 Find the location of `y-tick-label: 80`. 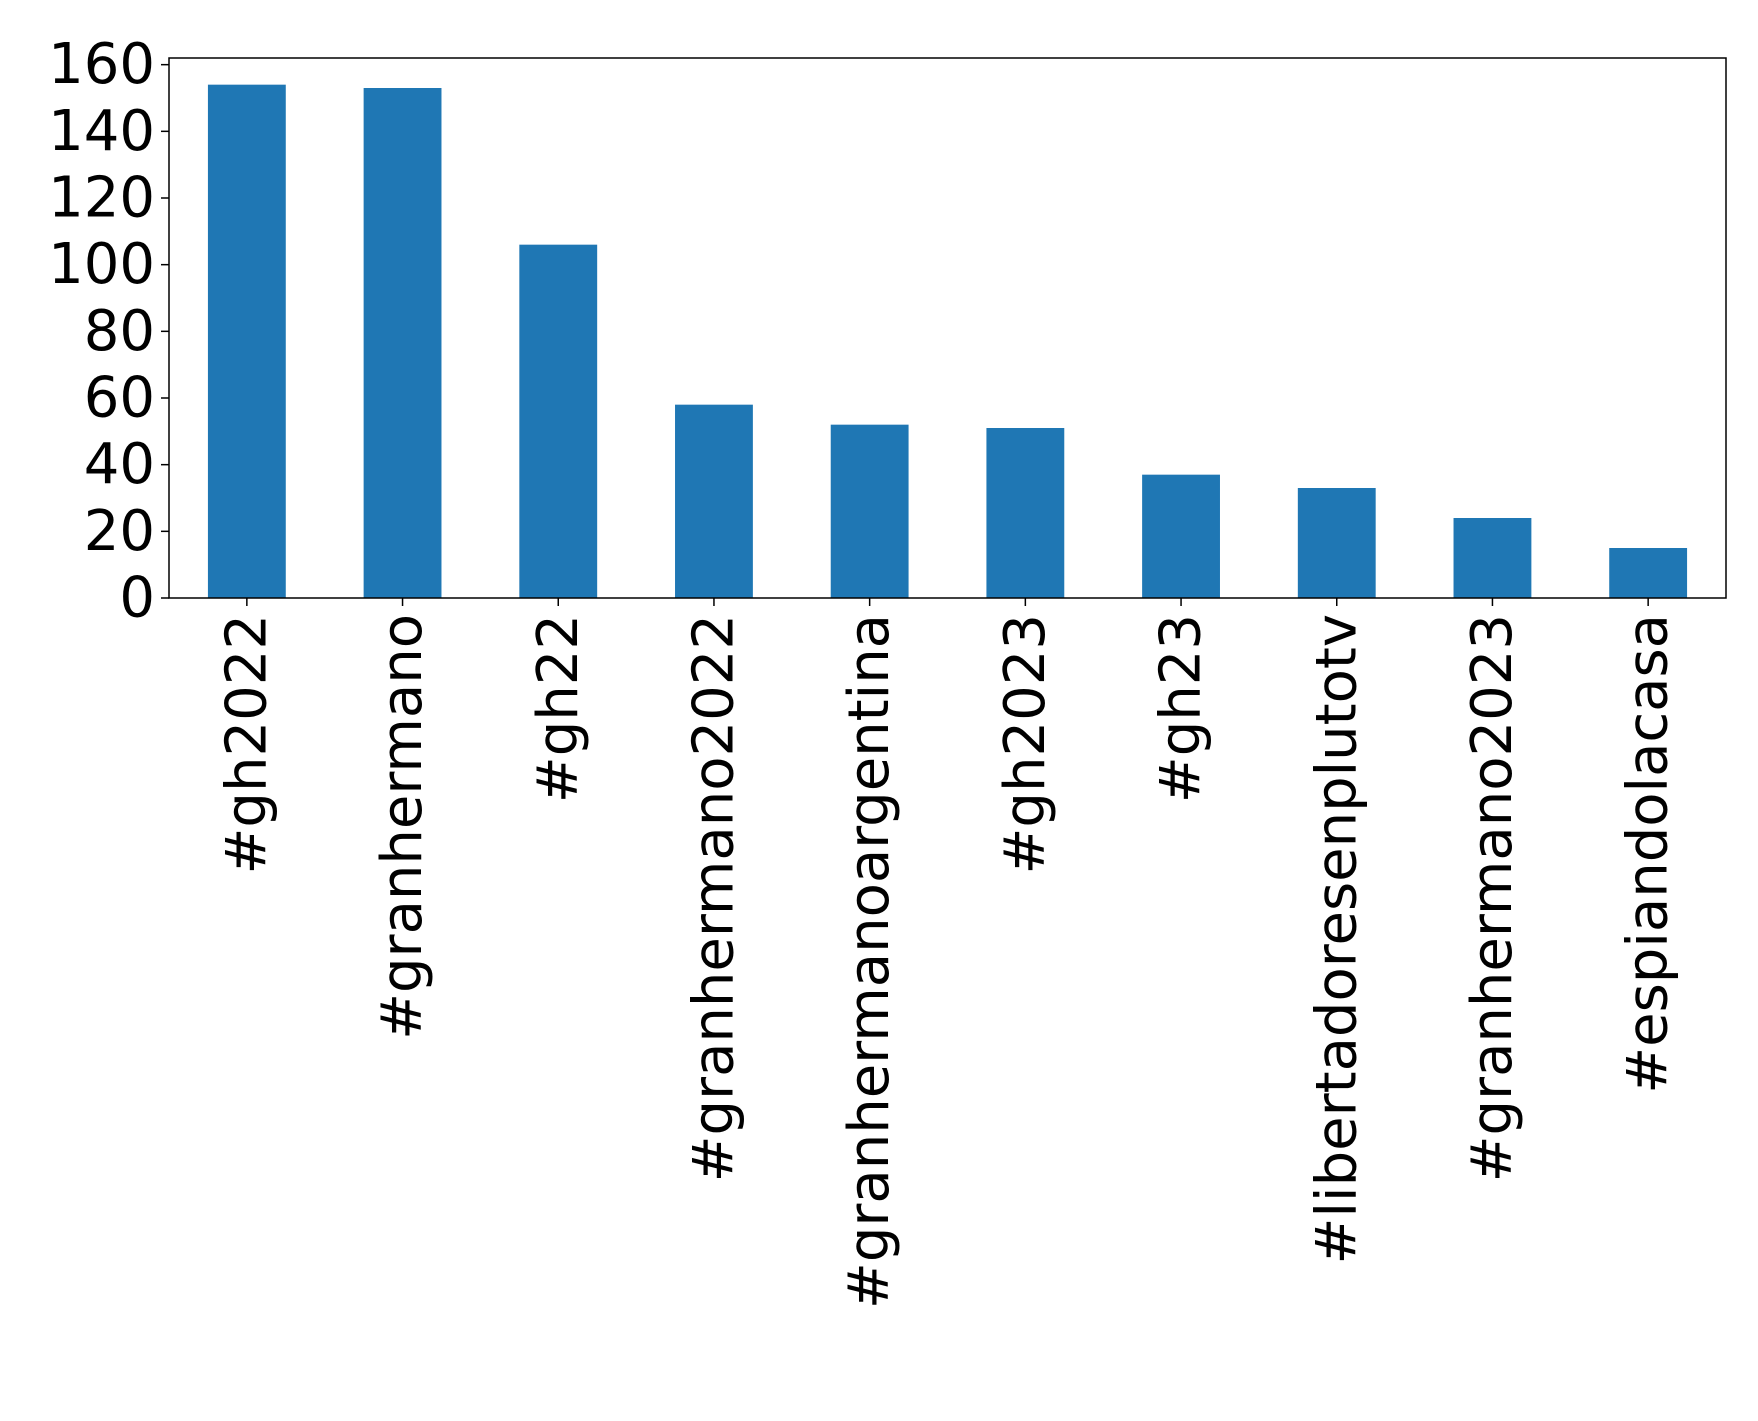

y-tick-label: 80 is located at coordinates (119, 331).